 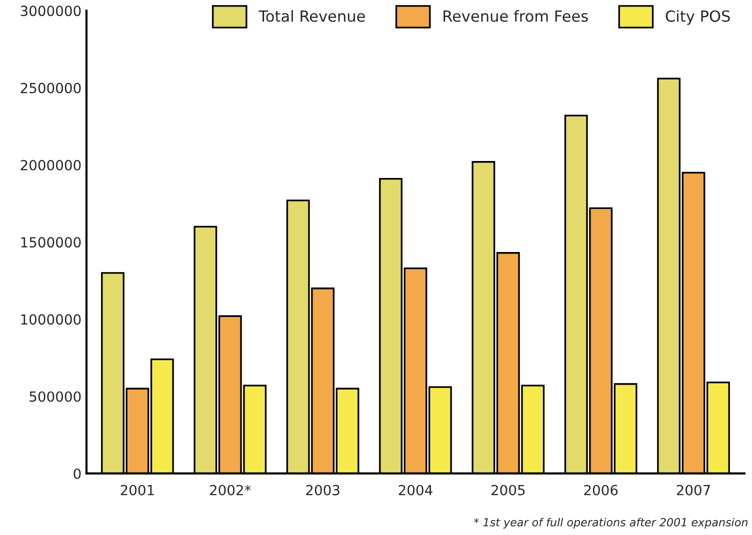 What do you see at coordinates (51, 242) in the screenshot?
I see `y-tick-label: 1500000` at bounding box center [51, 242].